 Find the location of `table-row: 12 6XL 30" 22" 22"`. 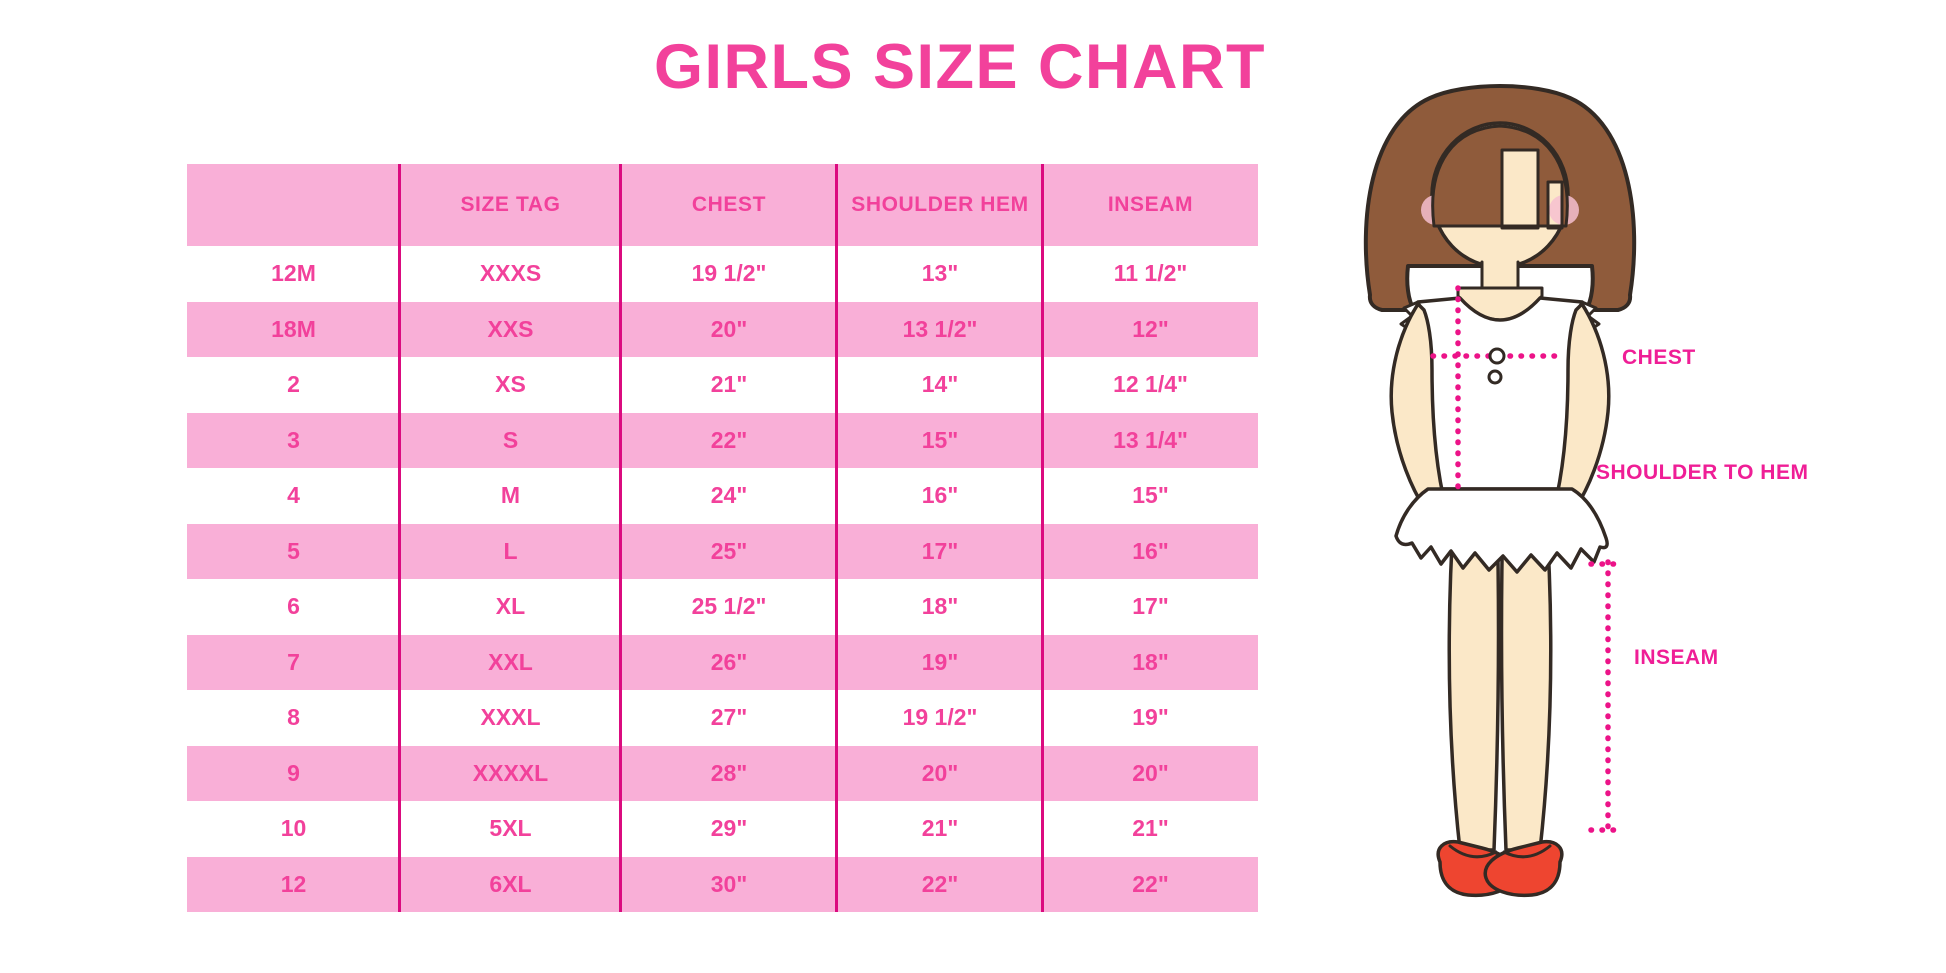

table-row: 12 6XL 30" 22" 22" is located at coordinates (722, 884).